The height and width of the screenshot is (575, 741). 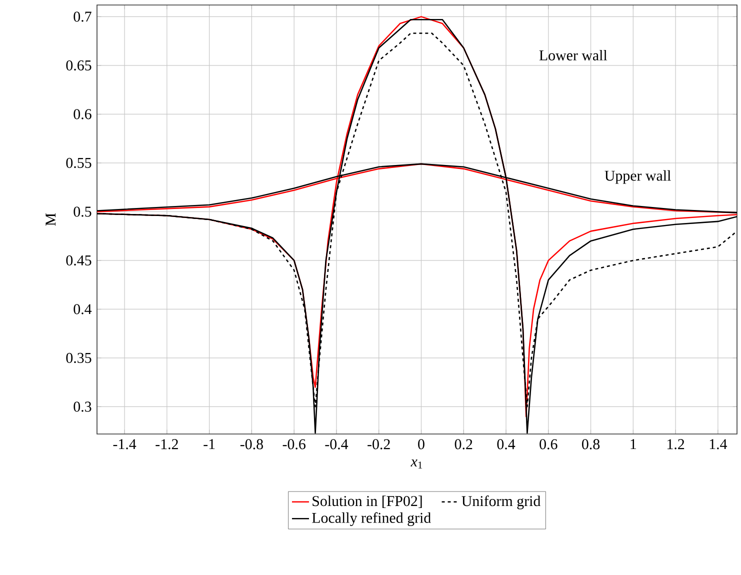 I want to click on x-tick-label: -0.2, so click(x=379, y=444).